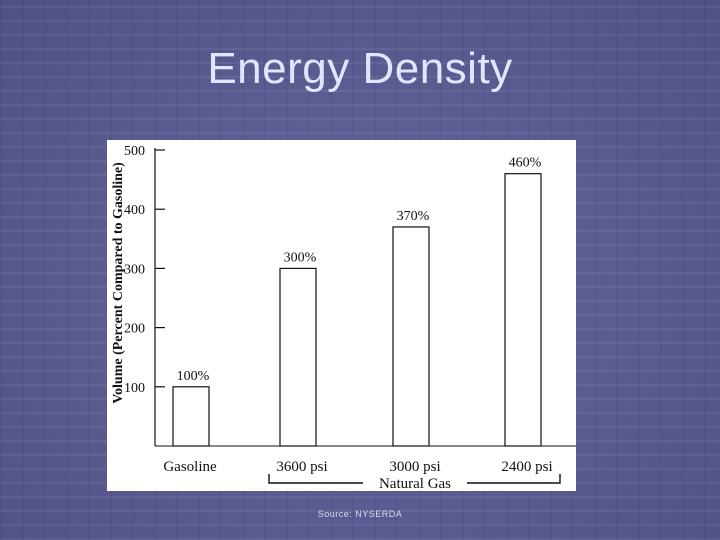 Image resolution: width=720 pixels, height=540 pixels. What do you see at coordinates (193, 376) in the screenshot?
I see `data-label: 100%` at bounding box center [193, 376].